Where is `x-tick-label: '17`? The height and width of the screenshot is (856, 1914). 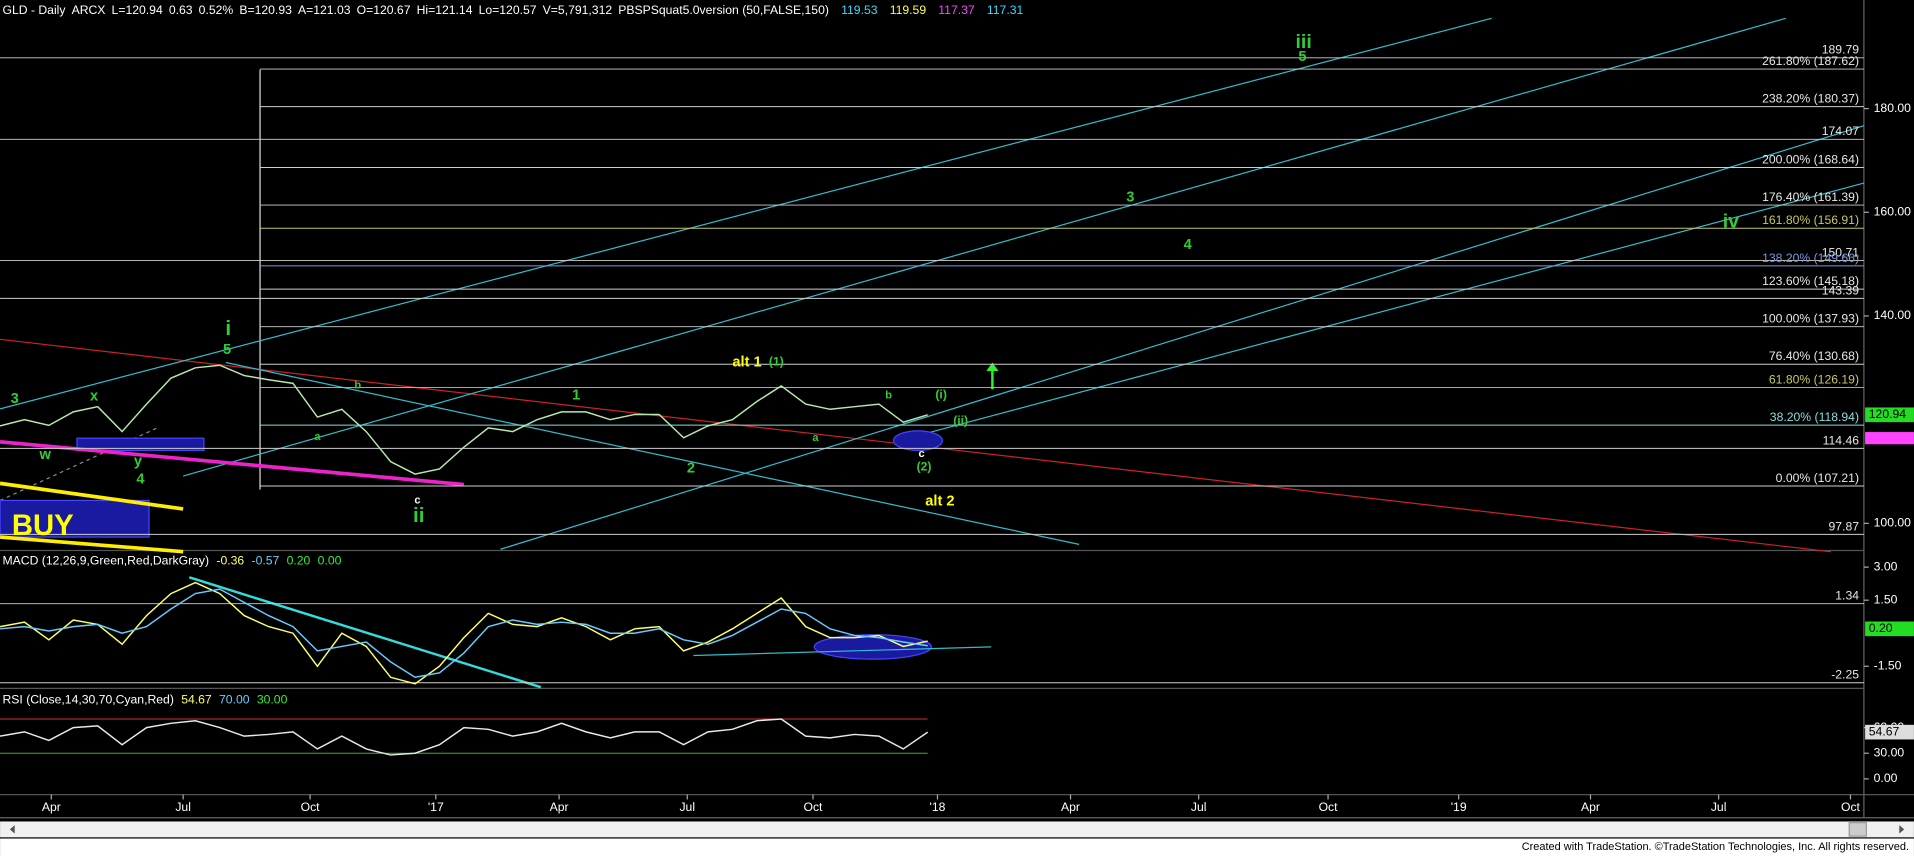
x-tick-label: '17 is located at coordinates (436, 807).